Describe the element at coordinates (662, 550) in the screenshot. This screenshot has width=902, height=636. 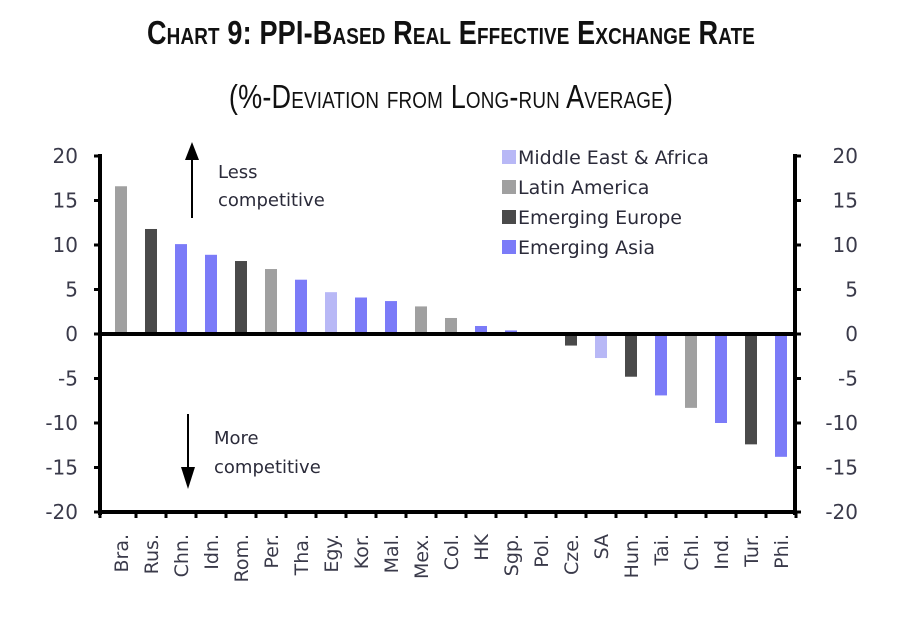
I see `category-label: Tai.` at that location.